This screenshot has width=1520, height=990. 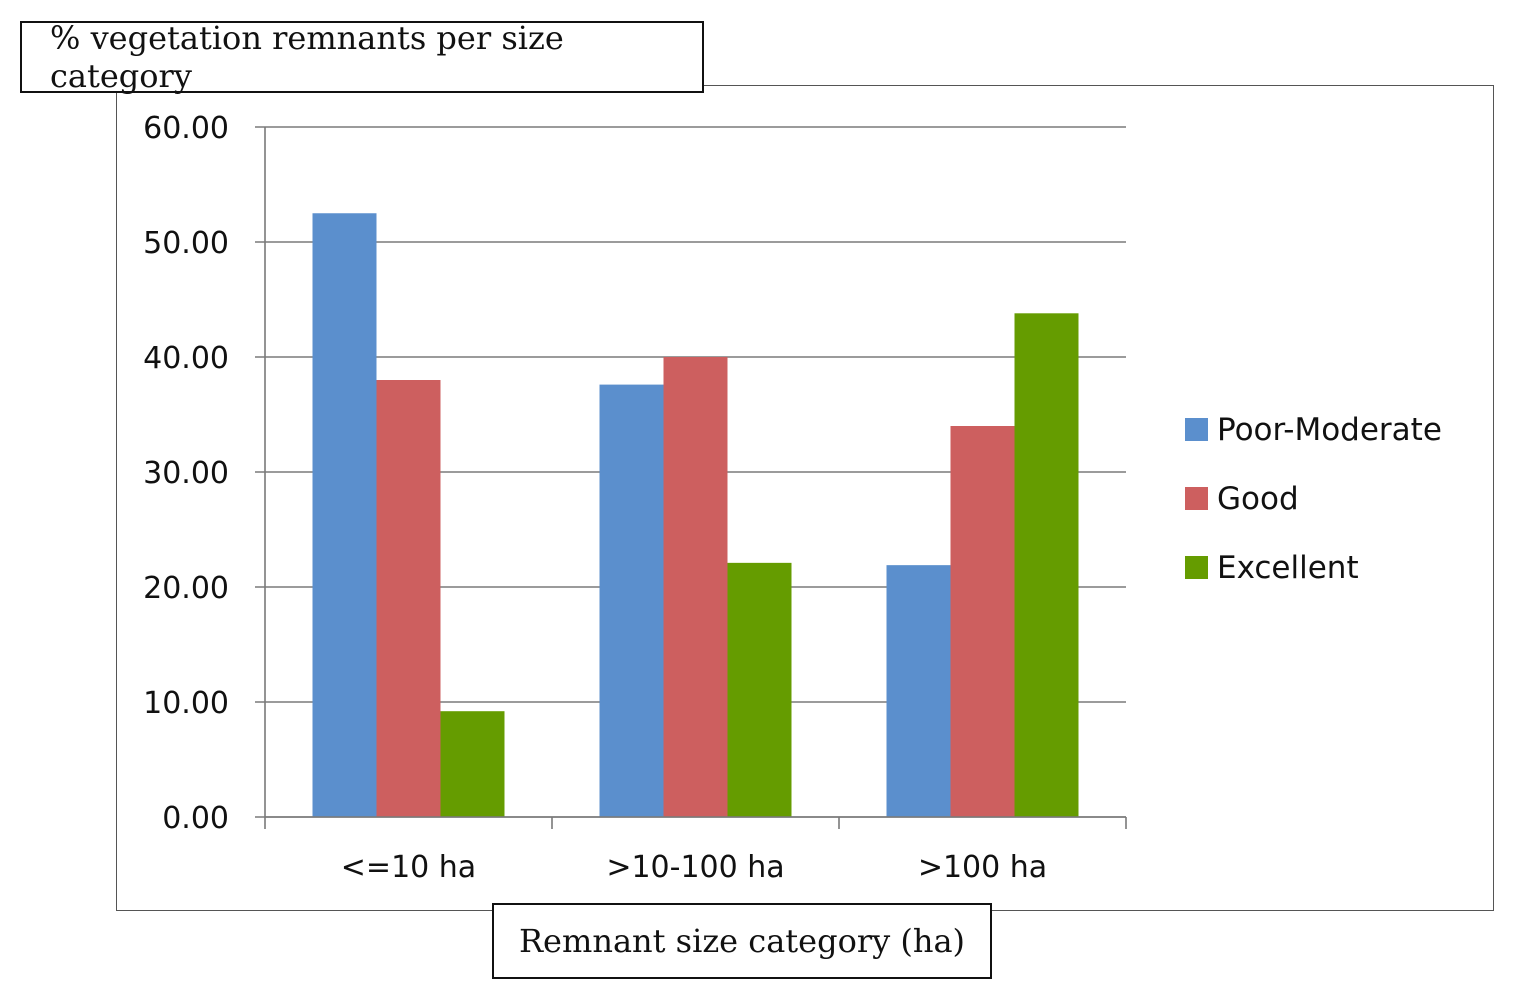 What do you see at coordinates (695, 867) in the screenshot?
I see `x-tick-label: >10-100 ha` at bounding box center [695, 867].